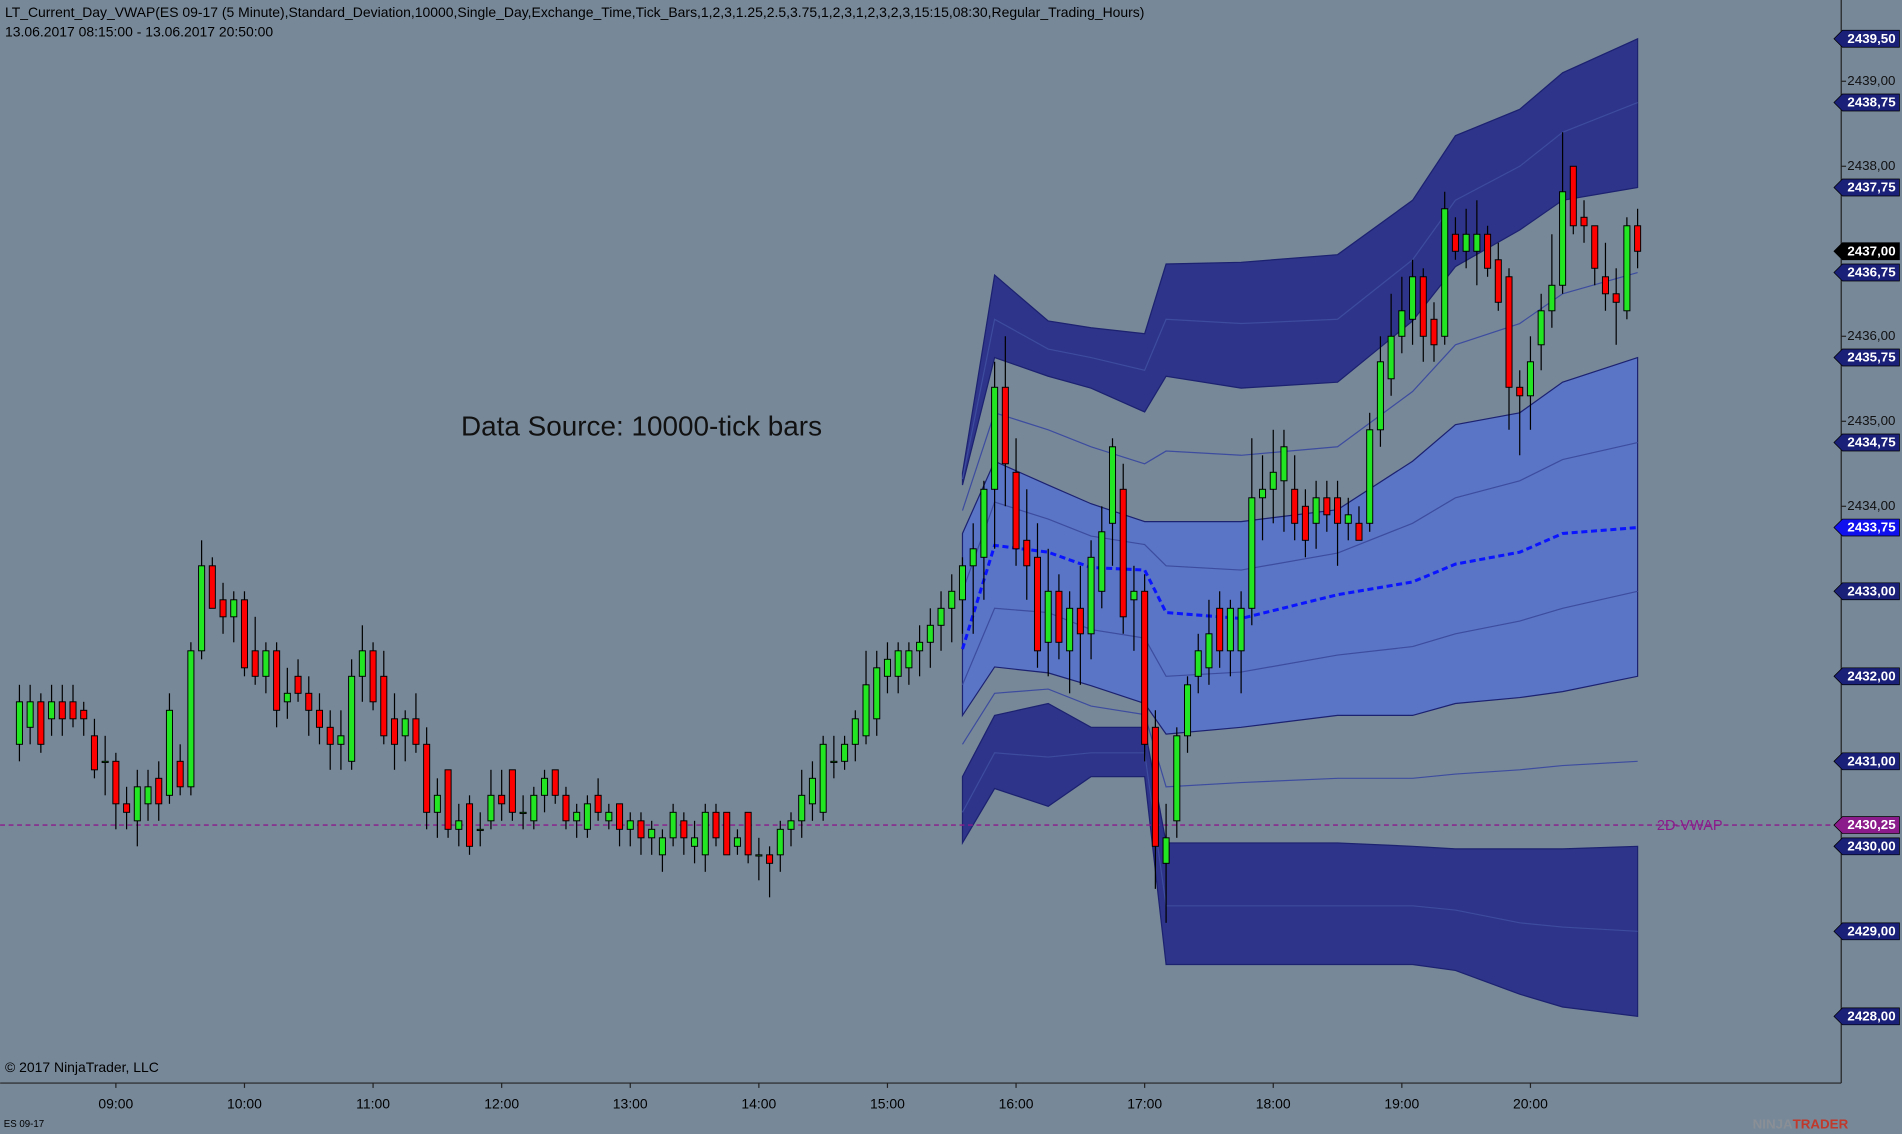 This screenshot has height=1134, width=1902. I want to click on price-marker-label: 2430,00, so click(1871, 845).